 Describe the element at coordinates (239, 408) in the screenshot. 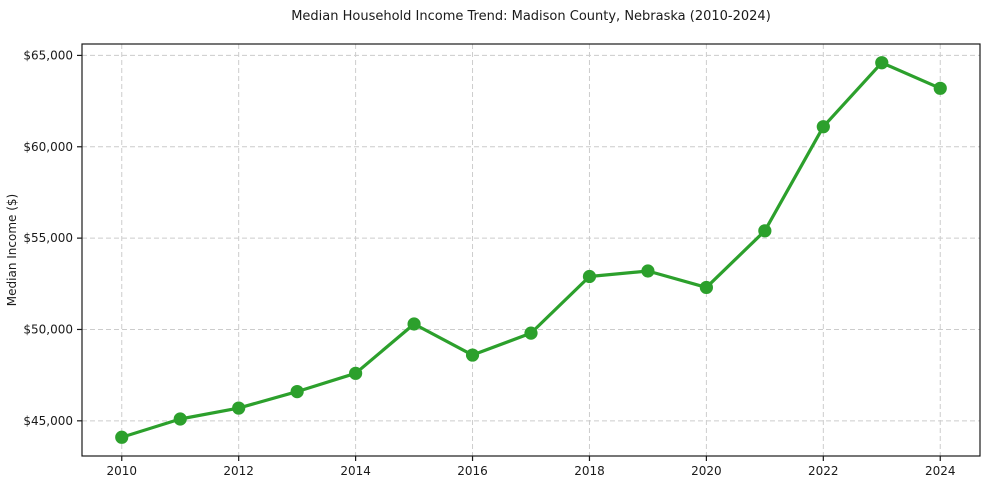

I see `data-point-2012` at that location.